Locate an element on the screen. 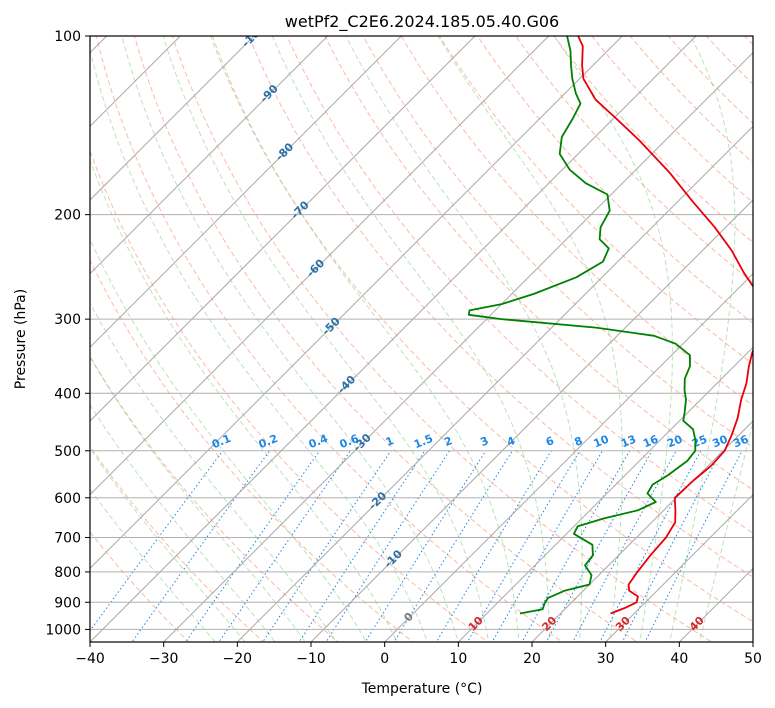 The image size is (775, 708). mixing-ratio-label: 0.4 is located at coordinates (318, 441).